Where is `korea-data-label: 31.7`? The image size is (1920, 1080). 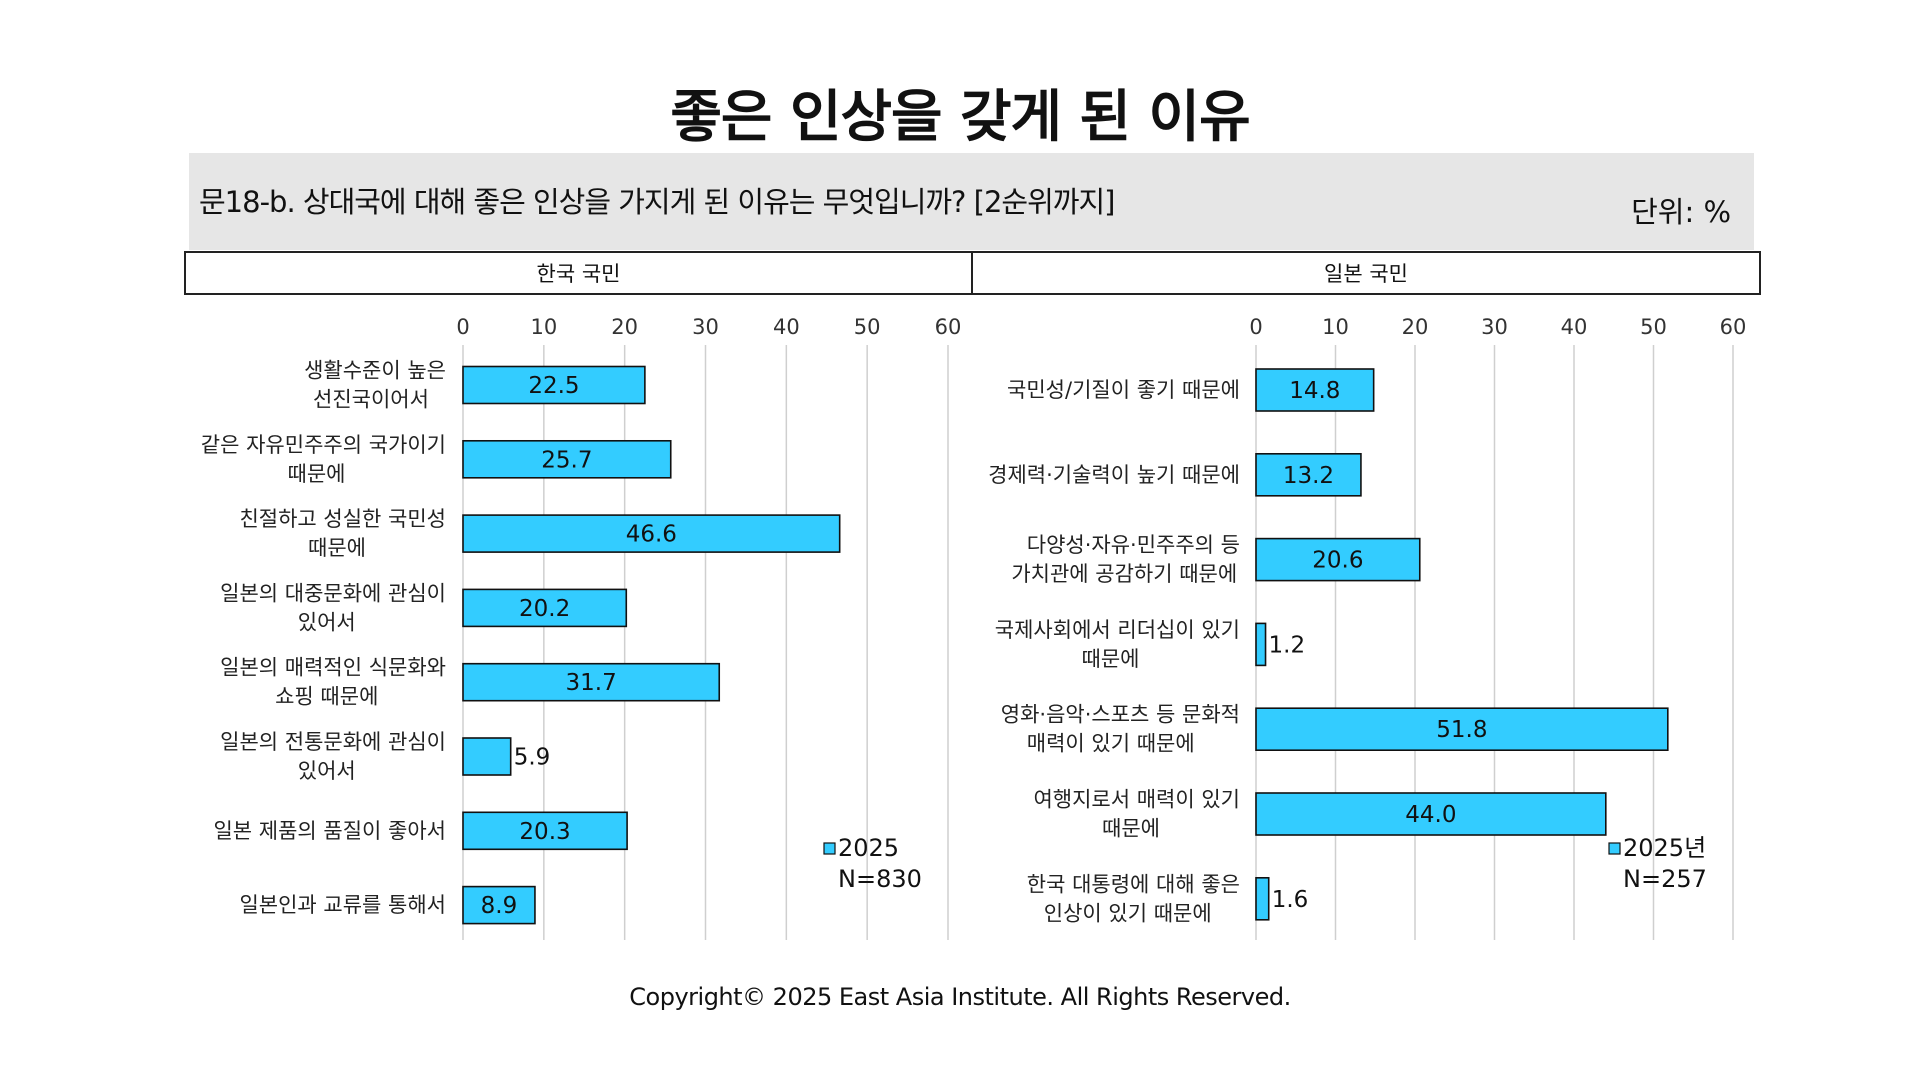
korea-data-label: 31.7 is located at coordinates (591, 683).